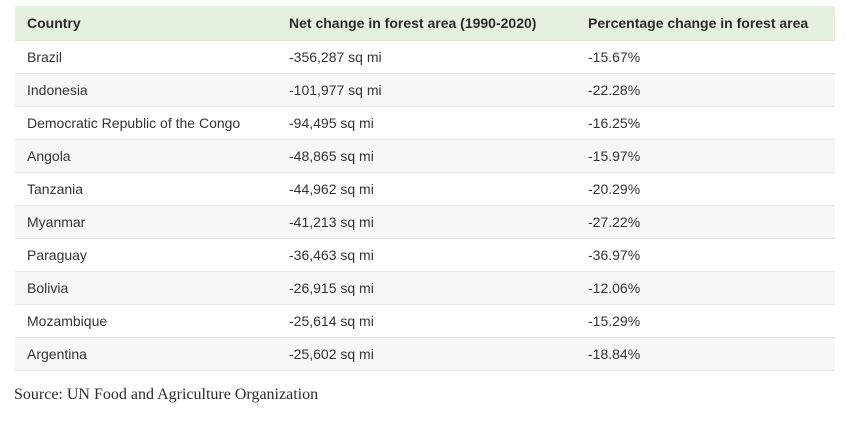  What do you see at coordinates (146, 288) in the screenshot?
I see `cell-country: Bolivia` at bounding box center [146, 288].